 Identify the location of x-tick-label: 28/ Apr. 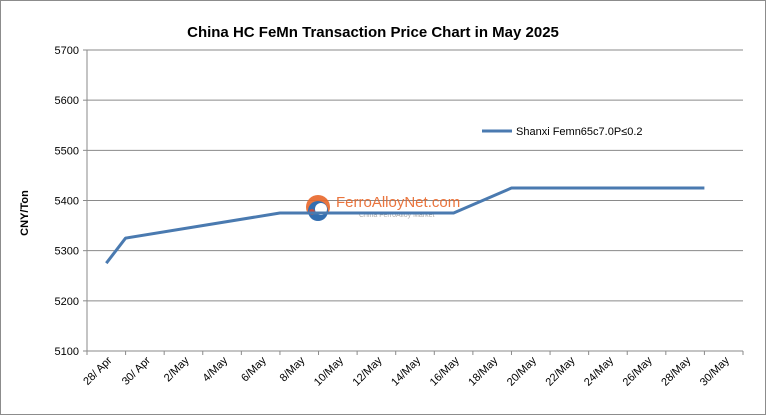
(97, 370).